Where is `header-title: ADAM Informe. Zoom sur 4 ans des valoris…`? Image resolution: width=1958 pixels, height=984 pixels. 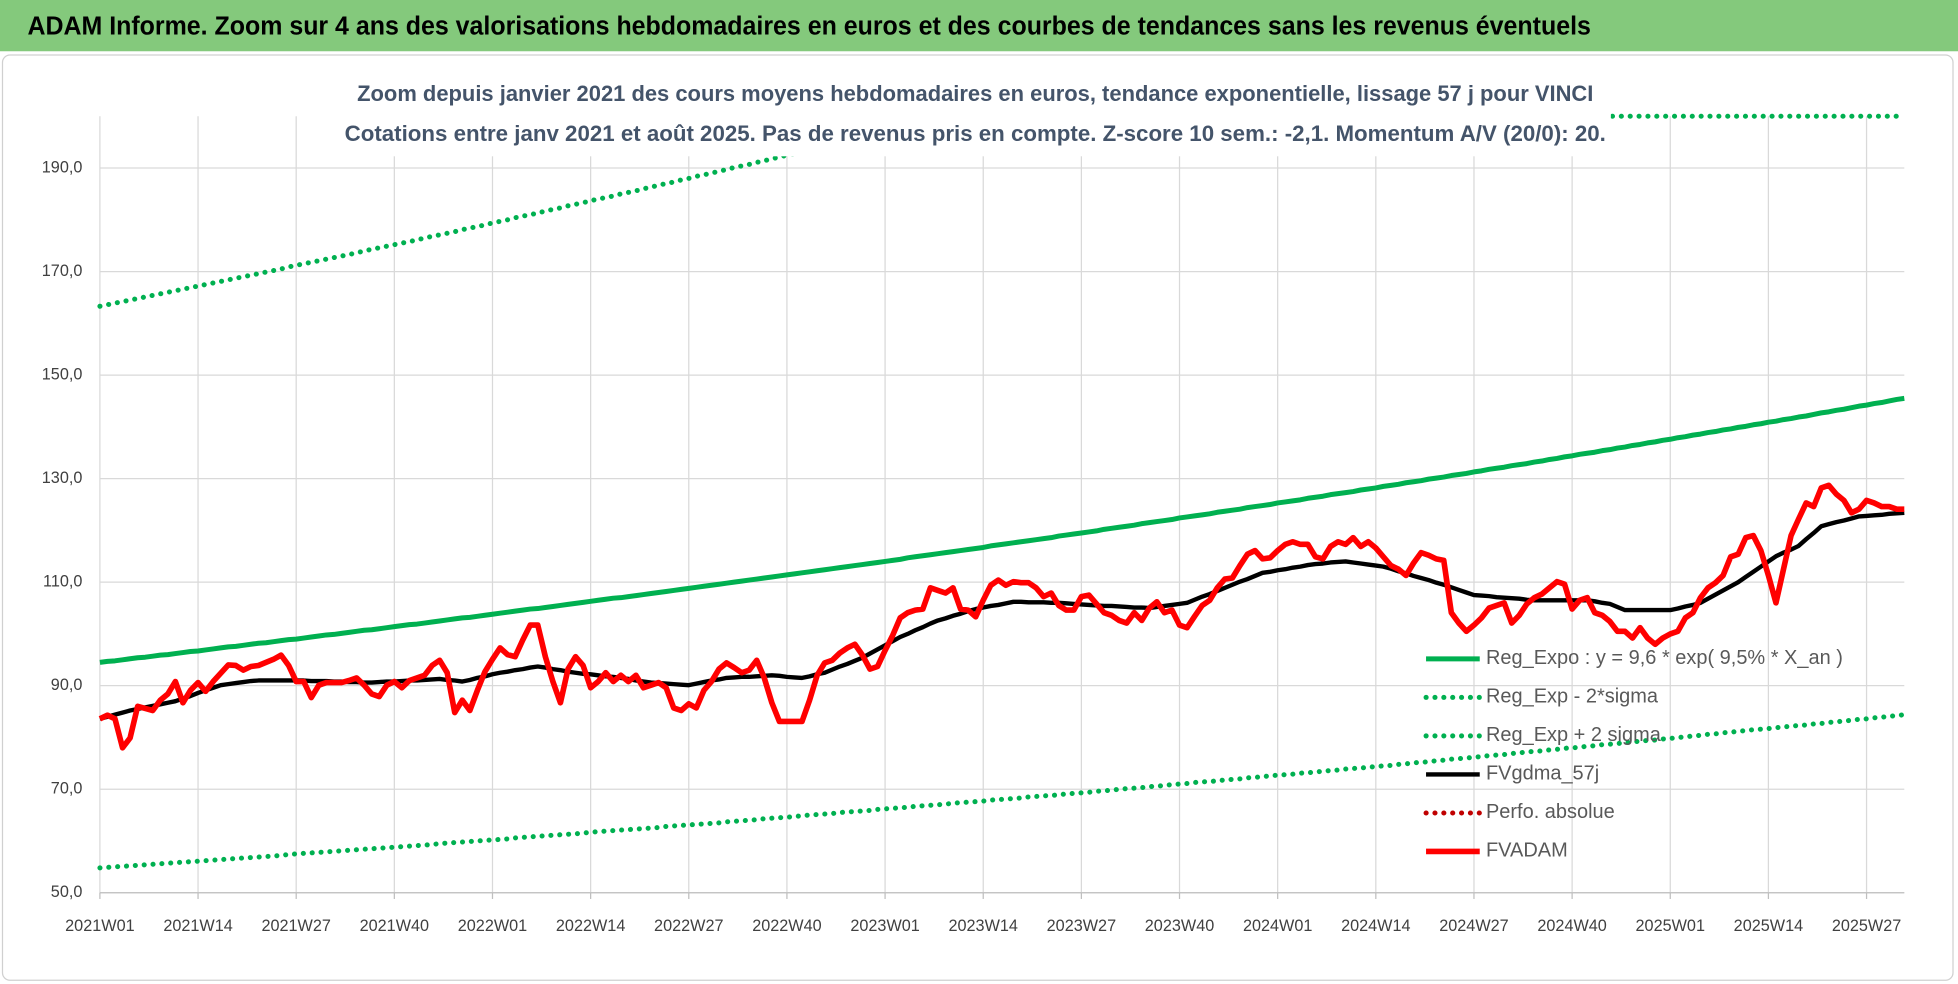
header-title: ADAM Informe. Zoom sur 4 ans des valoris… is located at coordinates (808, 25).